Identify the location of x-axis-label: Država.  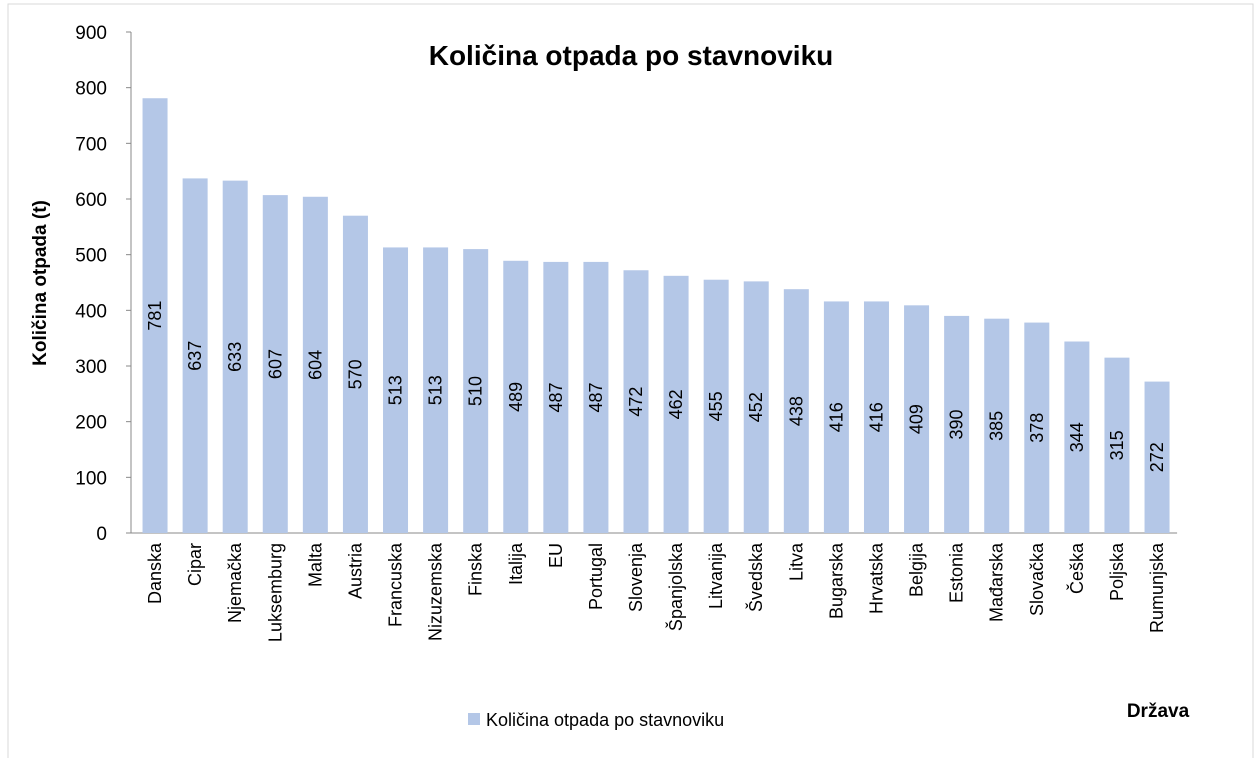
(1158, 711).